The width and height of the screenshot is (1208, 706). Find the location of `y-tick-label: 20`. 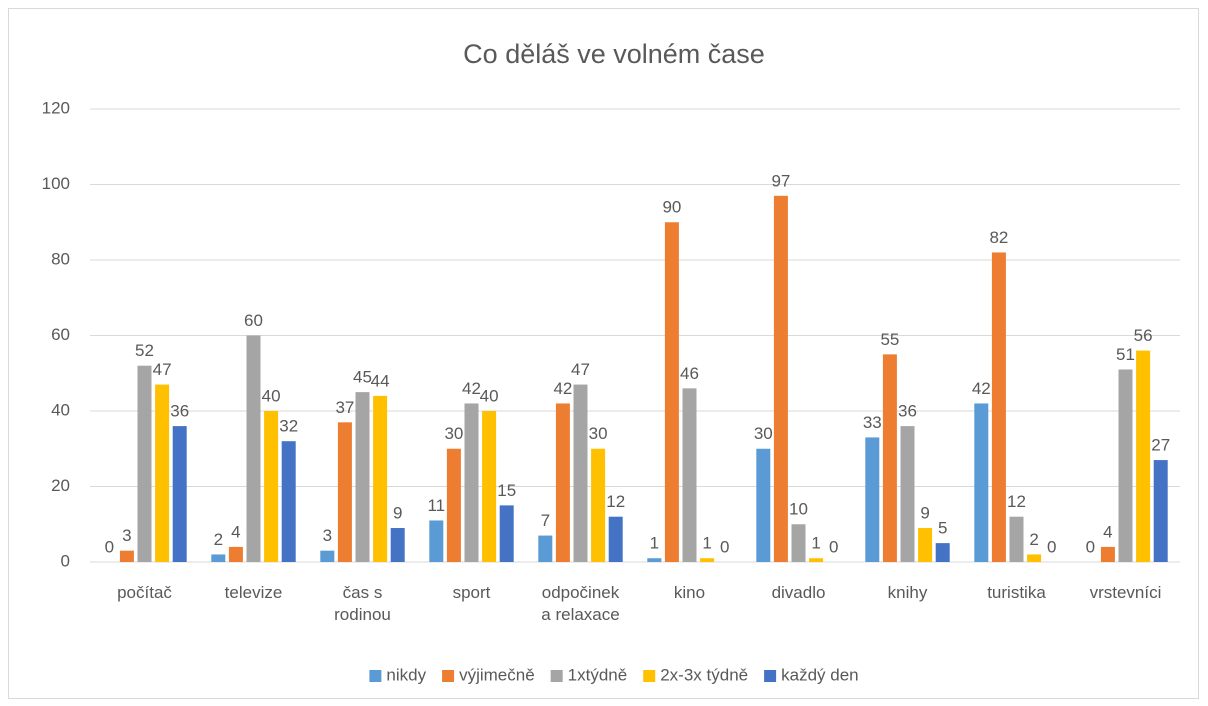

y-tick-label: 20 is located at coordinates (60, 485).